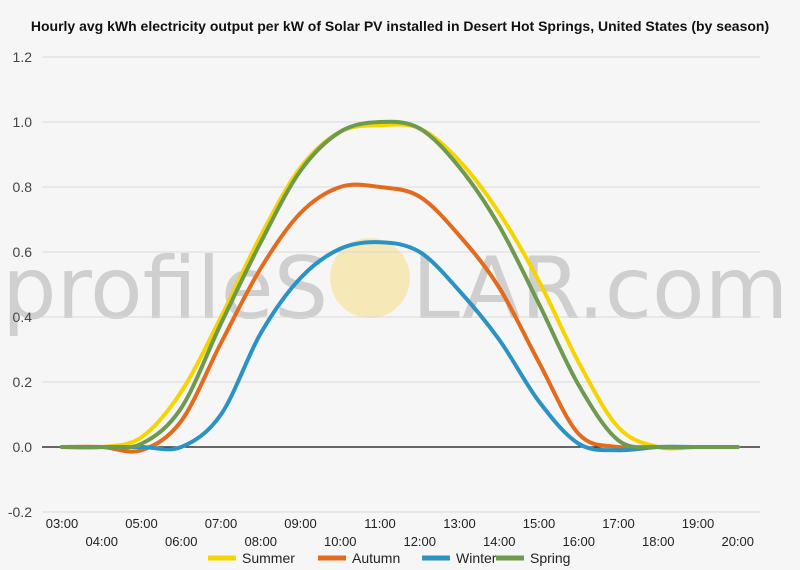 The height and width of the screenshot is (570, 800). I want to click on x-tick-label: 10:00, so click(340, 541).